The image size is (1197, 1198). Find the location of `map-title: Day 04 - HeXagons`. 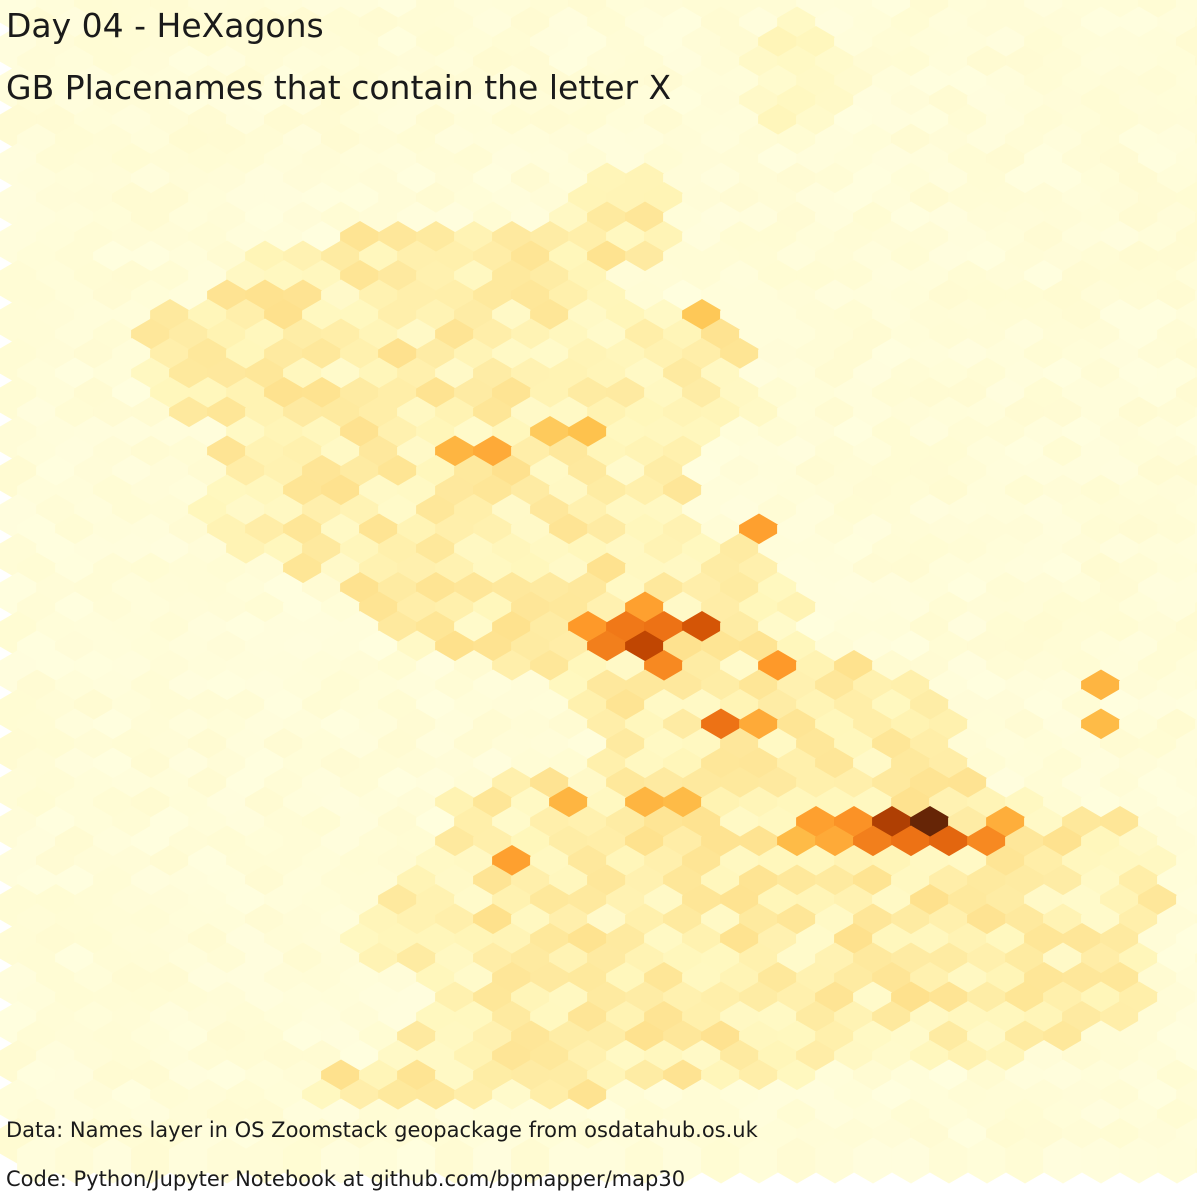

map-title: Day 04 - HeXagons is located at coordinates (165, 25).